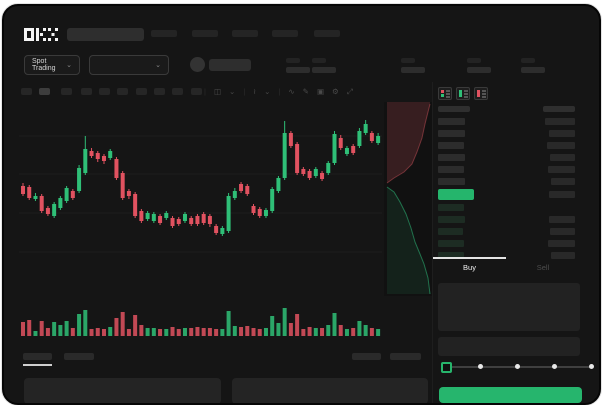 The image size is (603, 405). I want to click on book-both-icon, so click(445, 93).